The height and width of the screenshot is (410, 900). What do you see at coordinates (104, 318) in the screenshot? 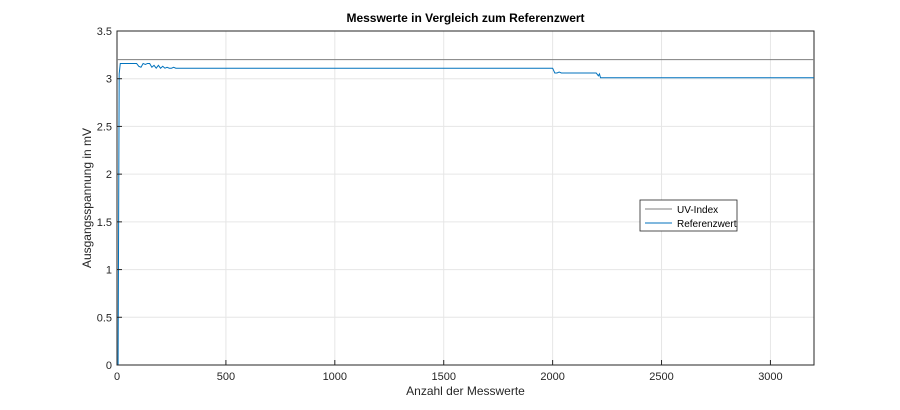
I see `y-tick-label: 0.5` at bounding box center [104, 318].